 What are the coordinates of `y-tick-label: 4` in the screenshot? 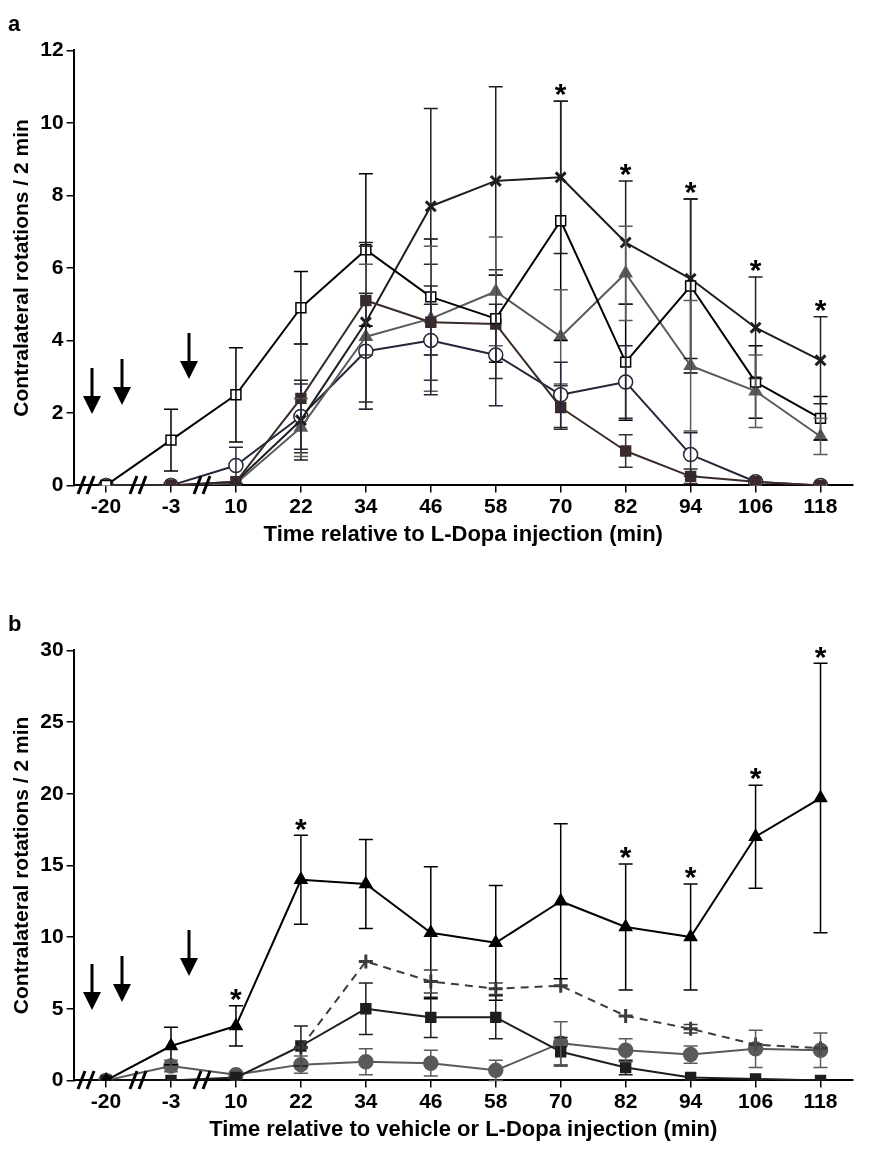 It's located at (57, 339).